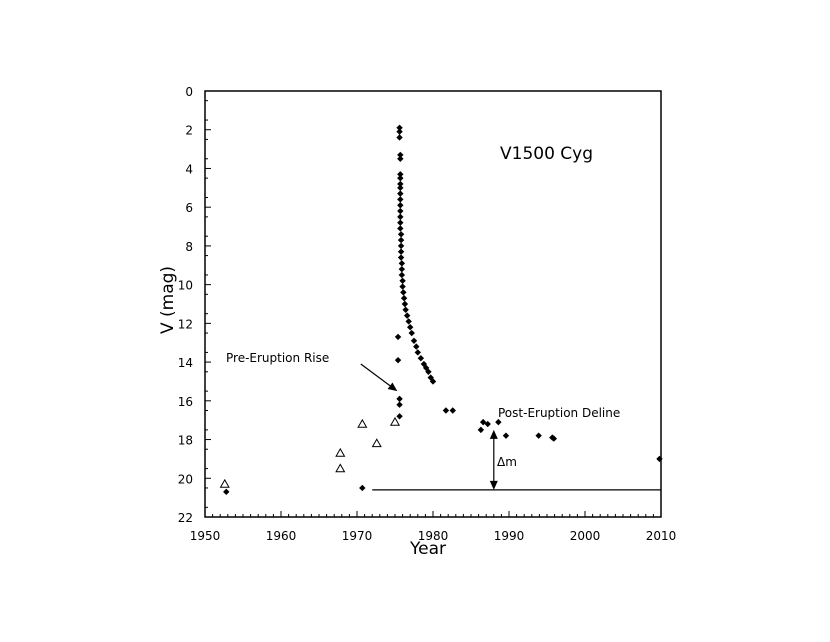 The height and width of the screenshot is (642, 830). I want to click on y-tick-label: 22, so click(185, 518).